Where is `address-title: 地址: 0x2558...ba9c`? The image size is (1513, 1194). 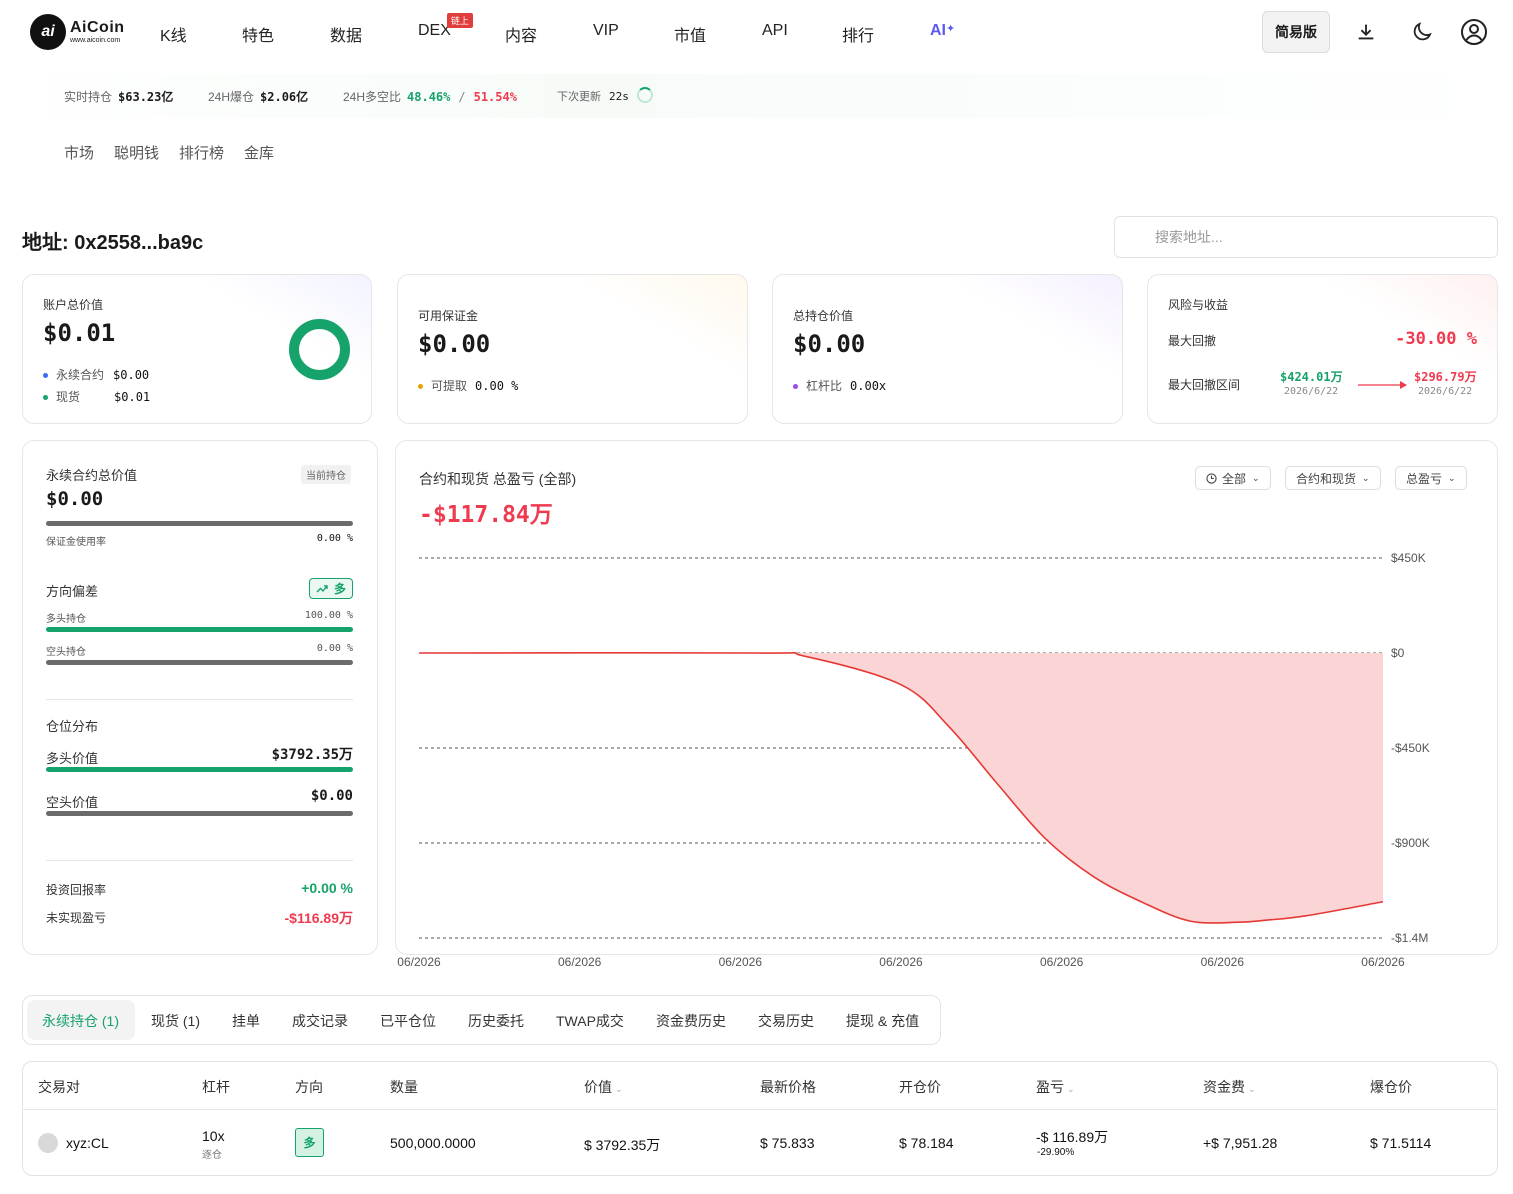
address-title: 地址: 0x2558...ba9c is located at coordinates (113, 243).